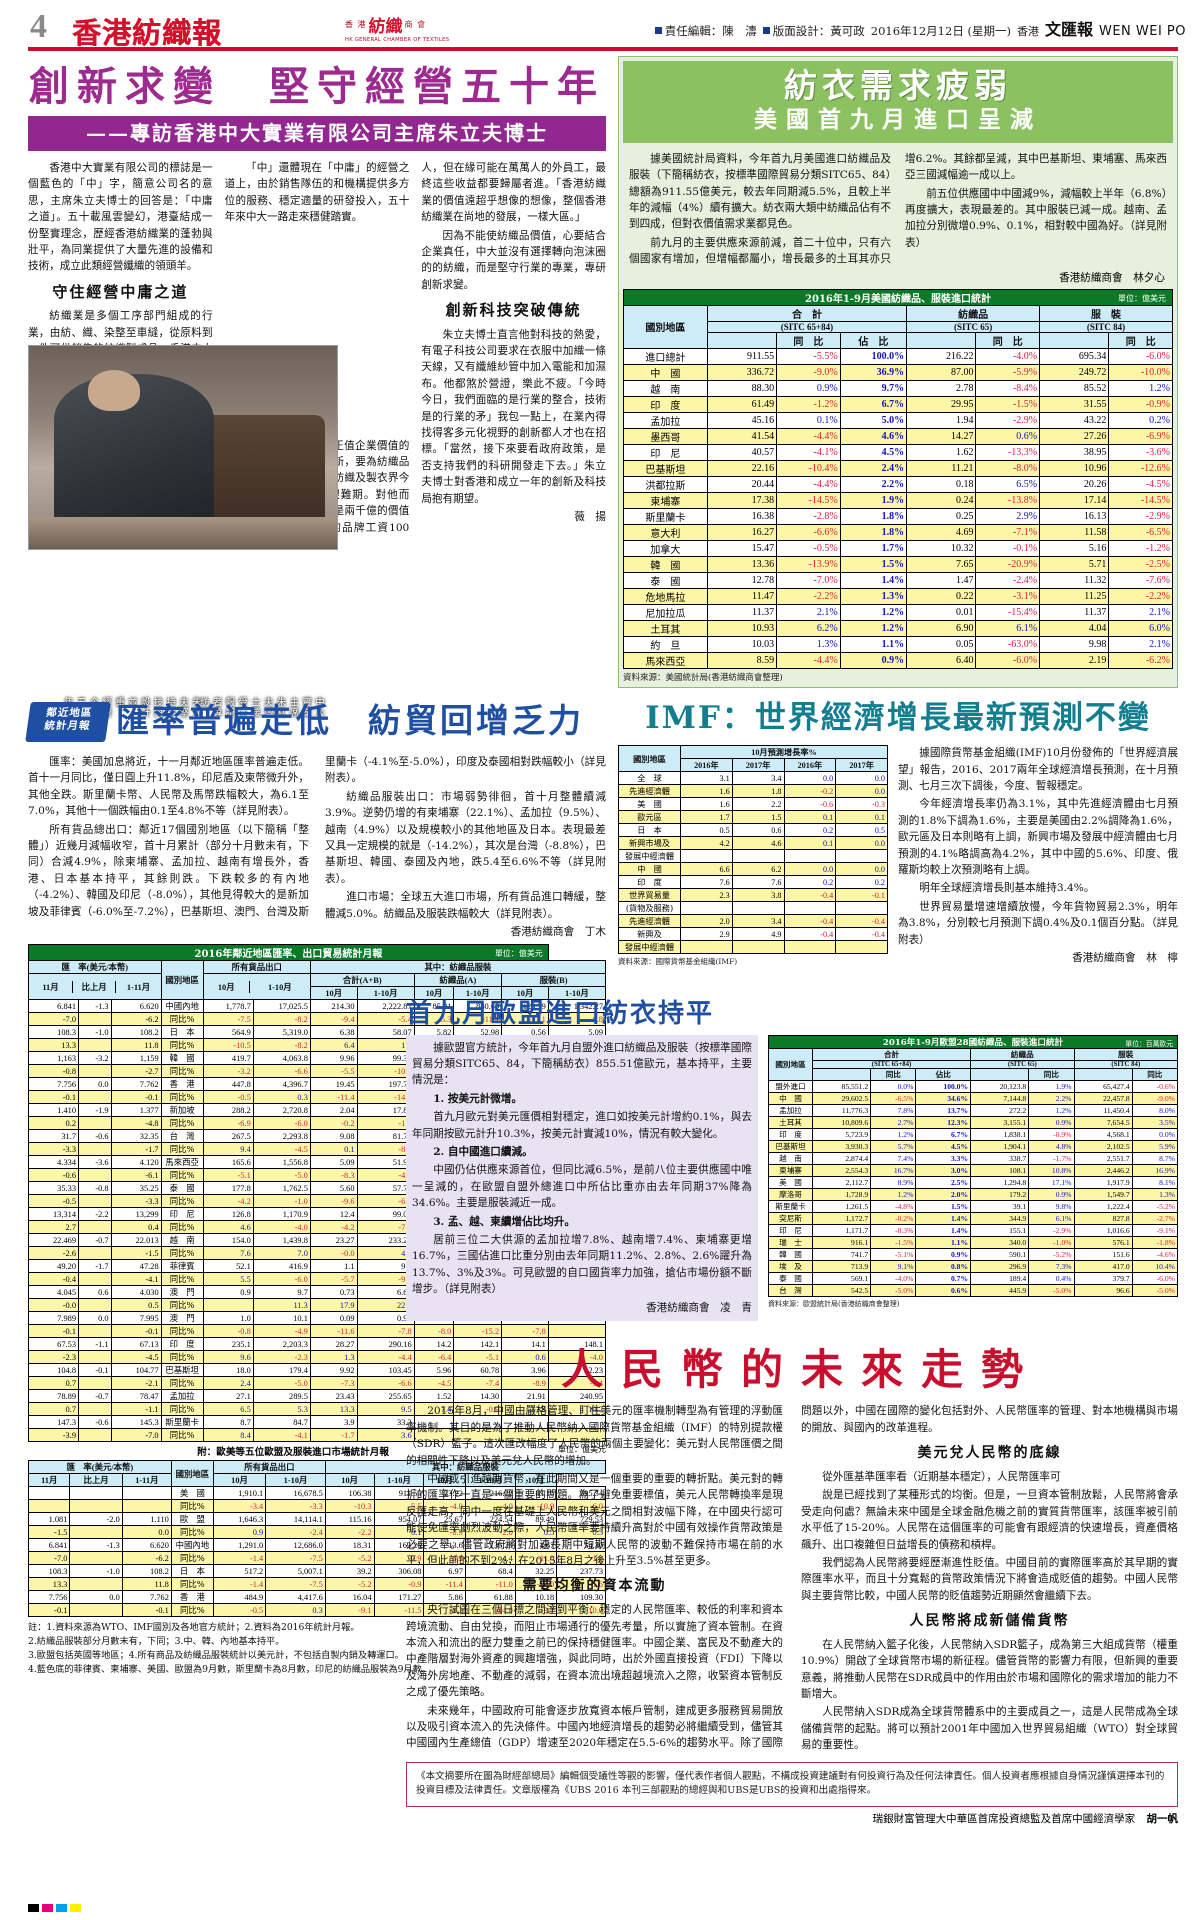  What do you see at coordinates (33, 1908) in the screenshot?
I see `color-swatch-black` at bounding box center [33, 1908].